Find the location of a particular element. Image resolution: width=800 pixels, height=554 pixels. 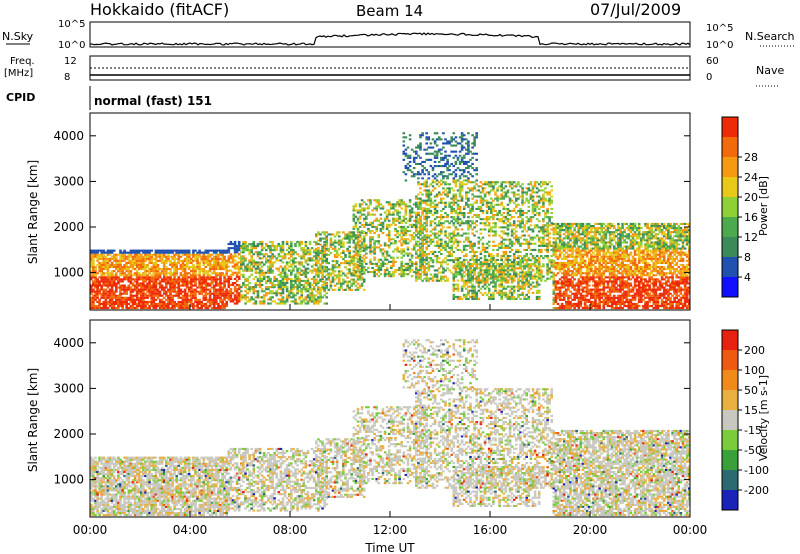

date-title: 07/Jul/2009 is located at coordinates (636, 9).